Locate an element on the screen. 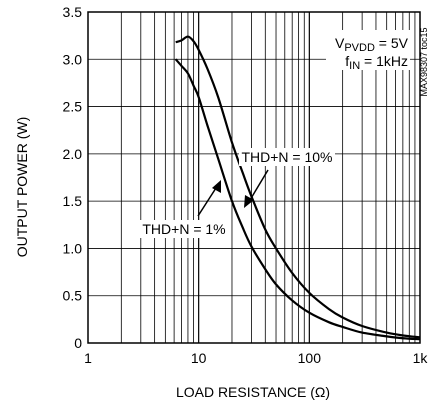 Image resolution: width=435 pixels, height=407 pixels. y-tick-label: 1.5 is located at coordinates (73, 201).